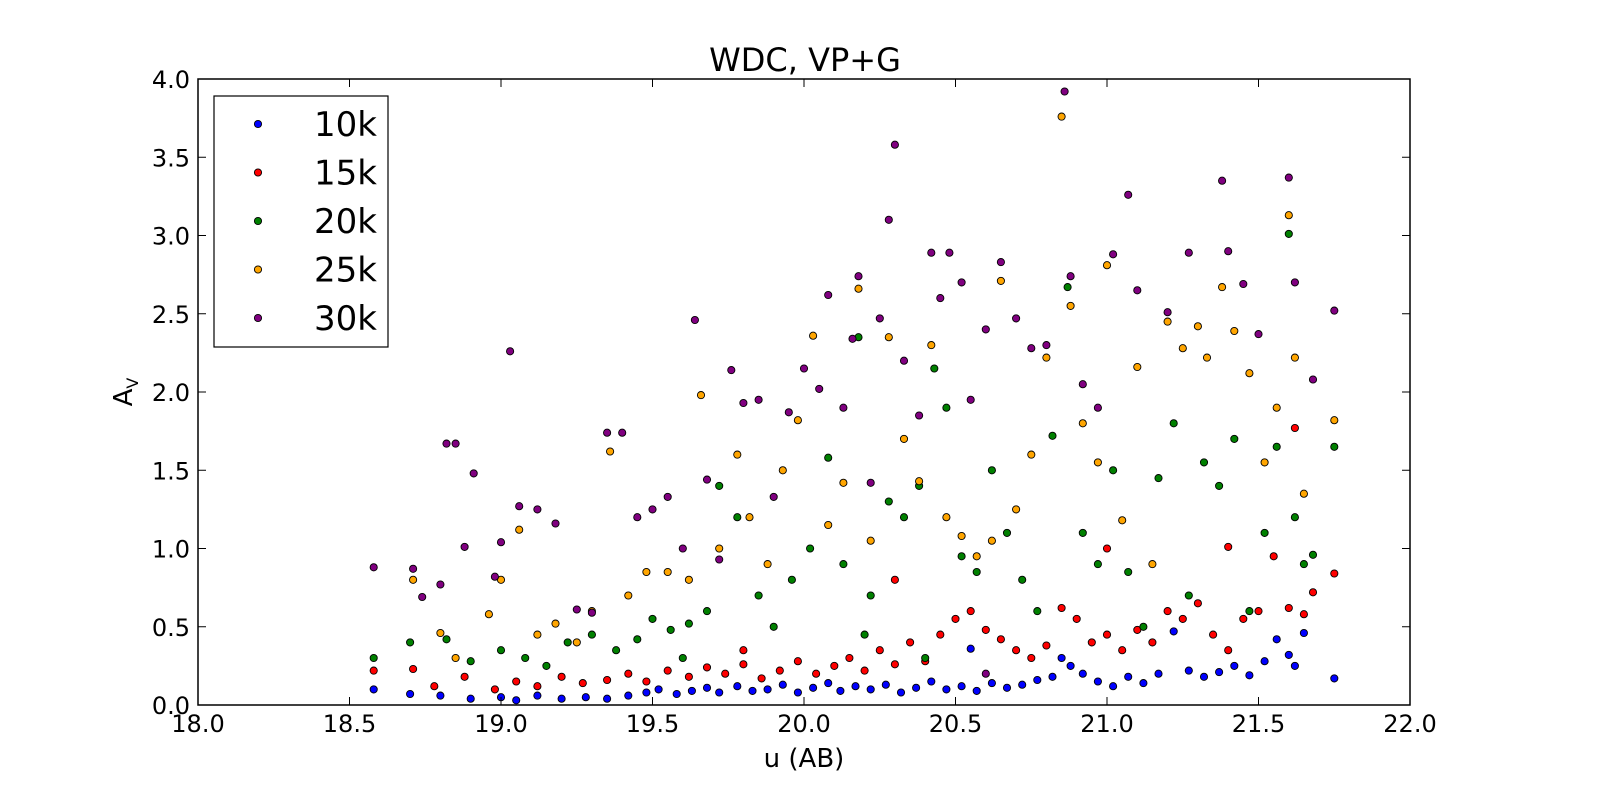 The width and height of the screenshot is (1600, 800). I want to click on legend-items: 10k 15k 20k 25k 30k, so click(315, 222).